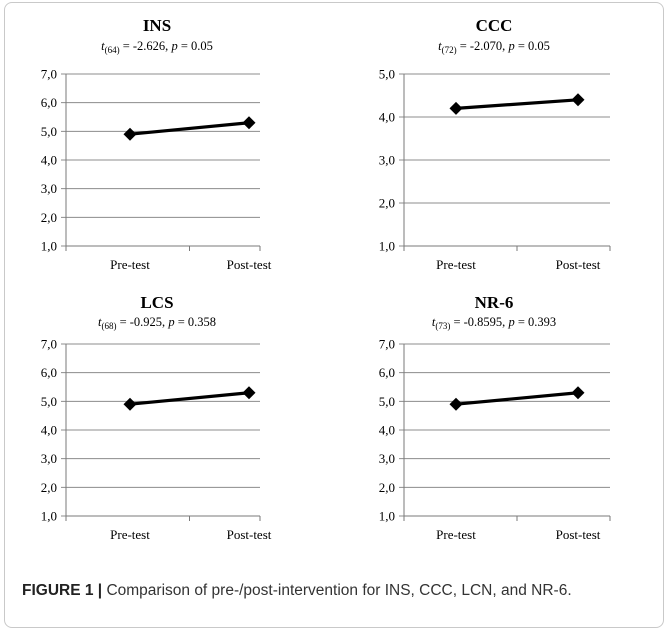 The height and width of the screenshot is (633, 670). I want to click on stat-df: (64), so click(112, 50).